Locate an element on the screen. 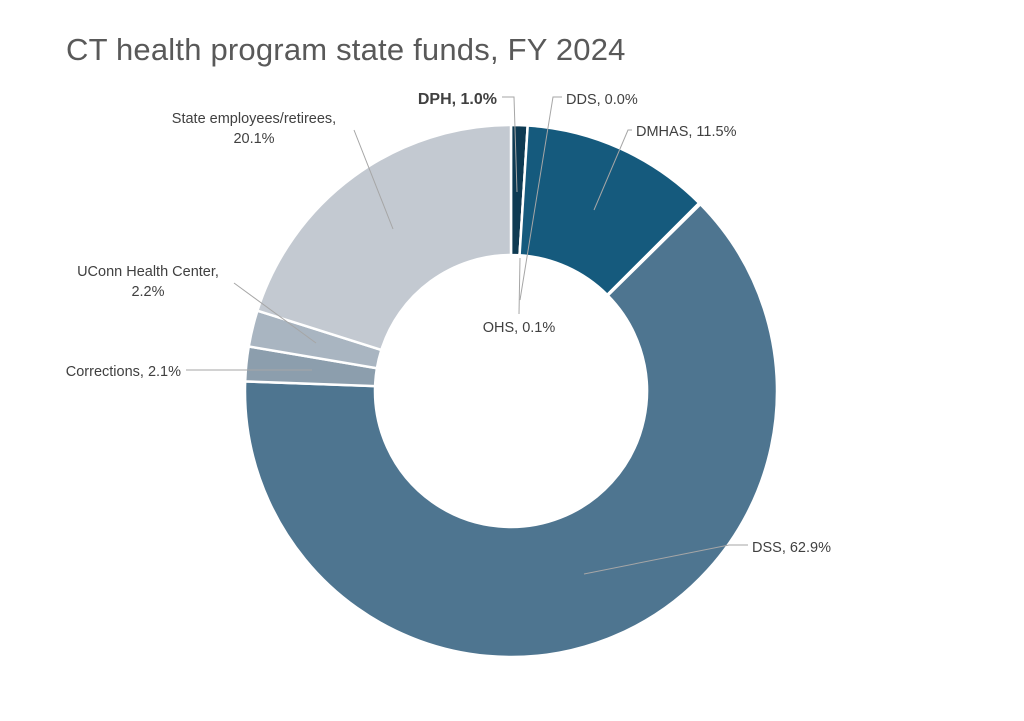 The width and height of the screenshot is (1024, 721). leader-line-dmhas is located at coordinates (612, 170).